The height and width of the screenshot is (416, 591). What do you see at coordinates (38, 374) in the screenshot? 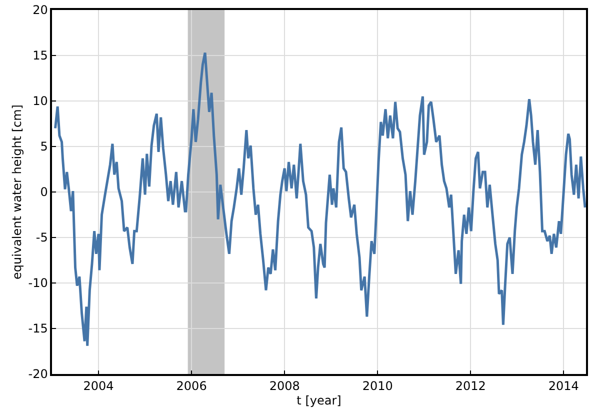
I see `y-tick-label: -20` at bounding box center [38, 374].